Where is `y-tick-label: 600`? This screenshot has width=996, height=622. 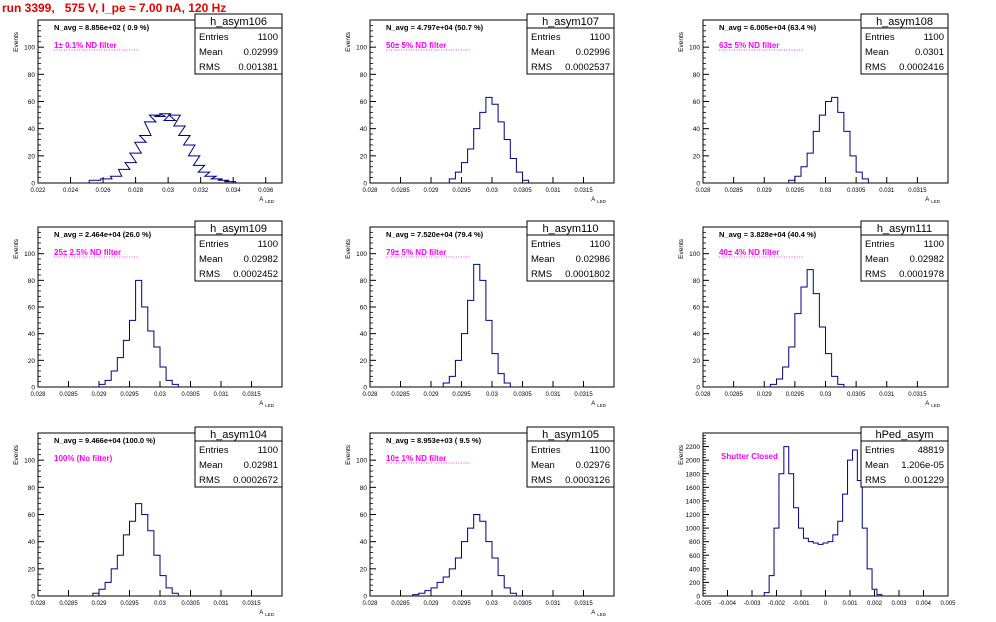 y-tick-label: 600 is located at coordinates (694, 556).